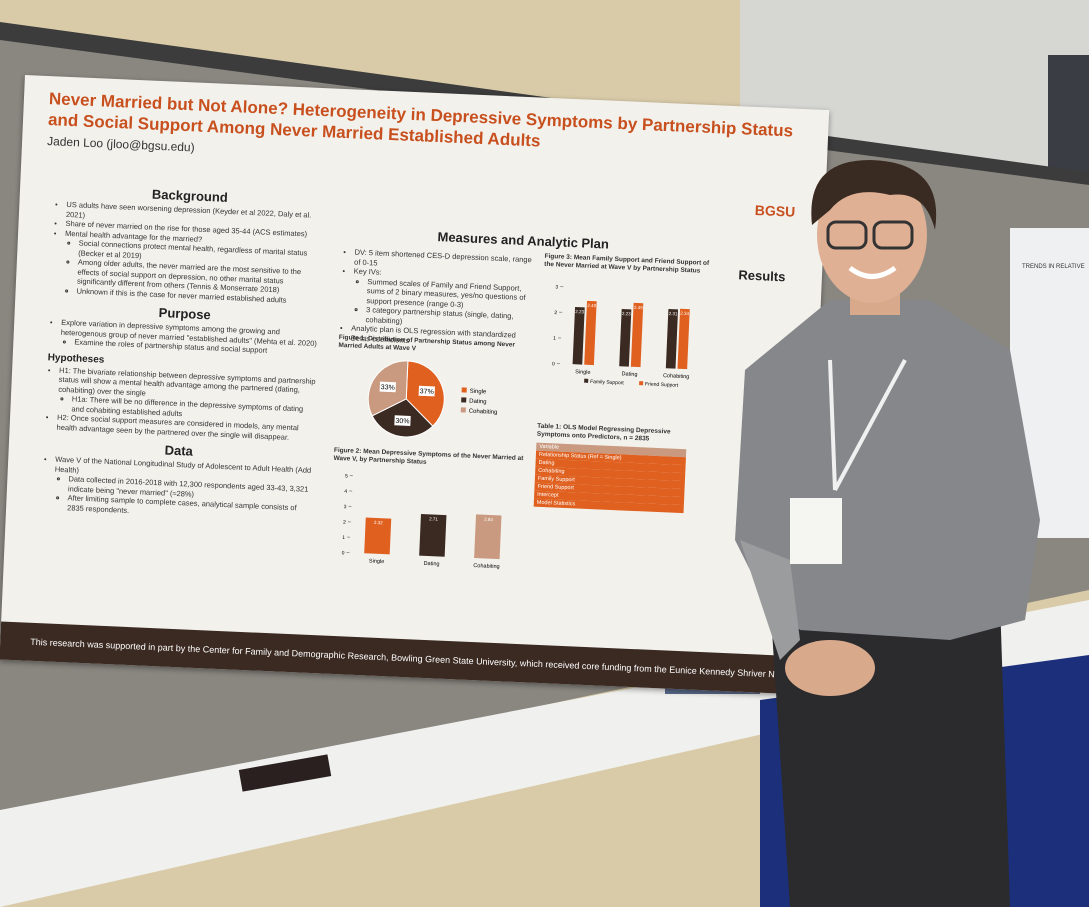  I want to click on figure1: 37% Single 30% Dating 33% Cohabiting, so click(432, 399).